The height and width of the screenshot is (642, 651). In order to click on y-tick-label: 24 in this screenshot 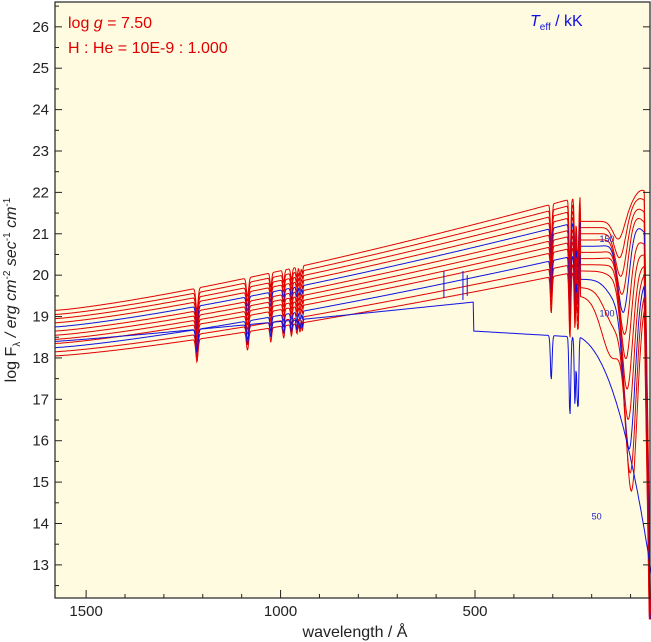, I will do `click(40, 110)`.